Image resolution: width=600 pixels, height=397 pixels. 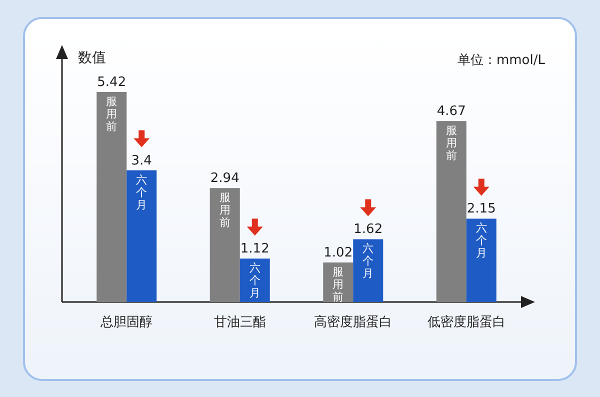 What do you see at coordinates (338, 252) in the screenshot?
I see `data-label: 1.02` at bounding box center [338, 252].